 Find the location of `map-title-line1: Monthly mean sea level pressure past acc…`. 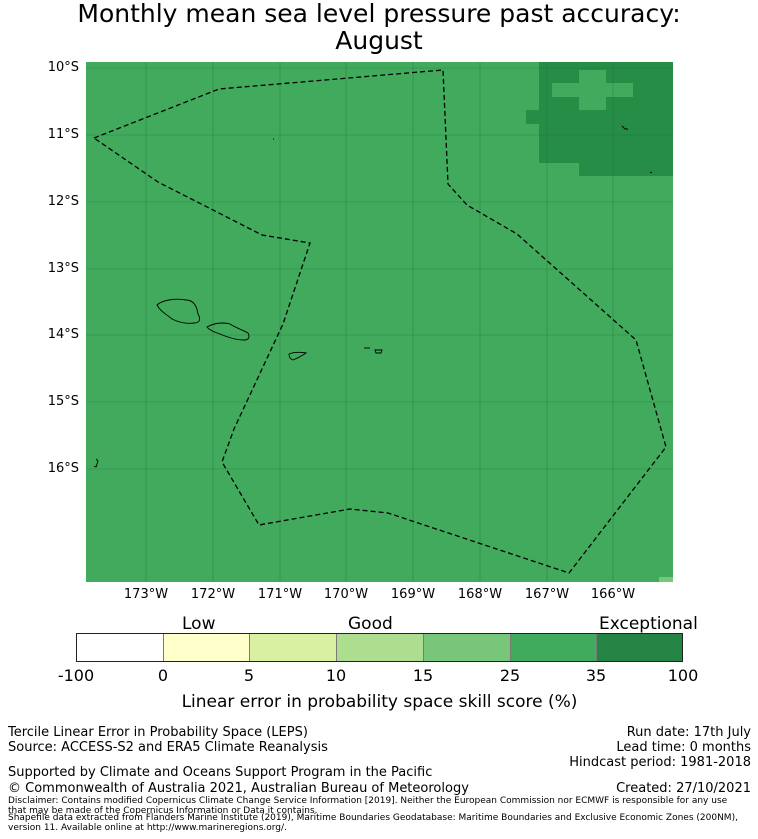

map-title-line1: Monthly mean sea level pressure past acc… is located at coordinates (379, 14).